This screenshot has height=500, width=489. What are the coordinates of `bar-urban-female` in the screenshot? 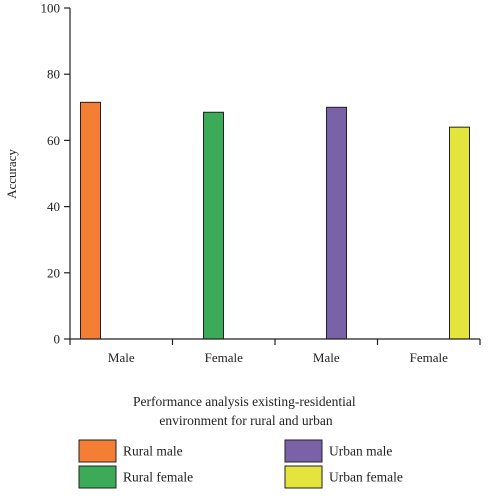 It's located at (459, 233).